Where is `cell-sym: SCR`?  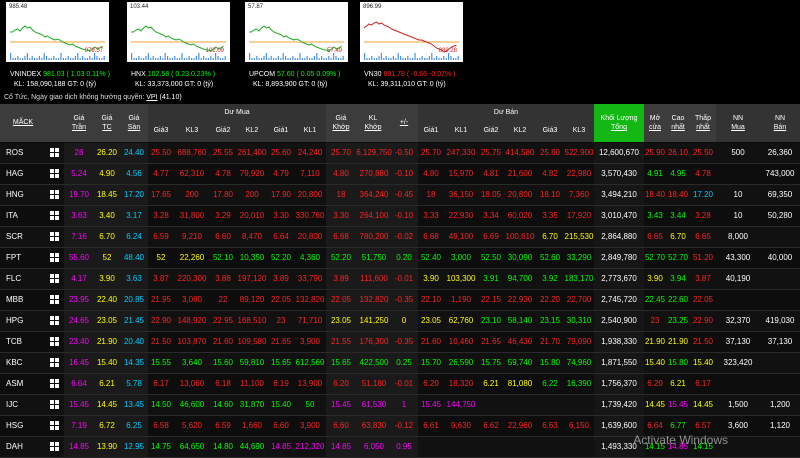 cell-sym: SCR is located at coordinates (14, 236).